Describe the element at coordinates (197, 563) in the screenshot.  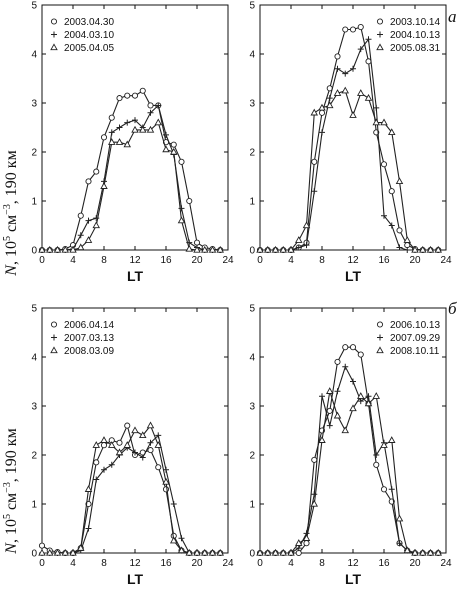
I see `x-tick-label: 20` at that location.